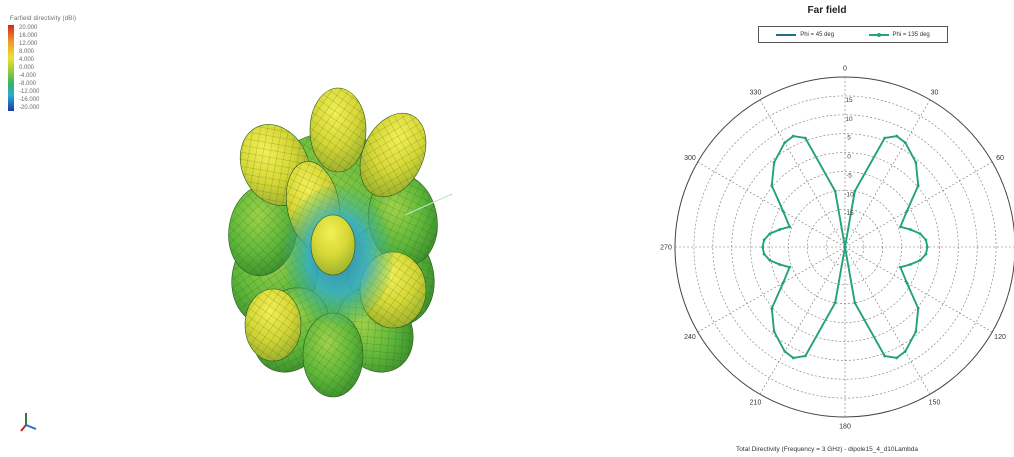 Image resolution: width=1014 pixels, height=457 pixels. I want to click on colorbar-tick: -4.000, so click(28, 76).